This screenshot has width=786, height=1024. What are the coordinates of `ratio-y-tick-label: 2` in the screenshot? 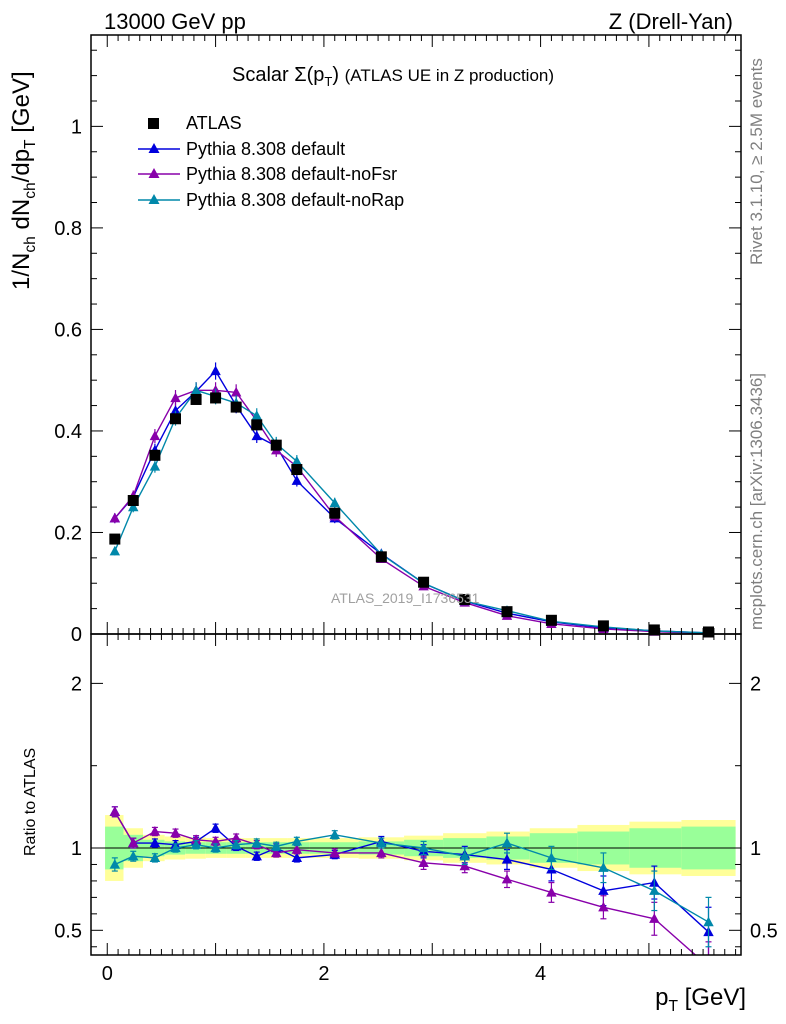 It's located at (76, 684).